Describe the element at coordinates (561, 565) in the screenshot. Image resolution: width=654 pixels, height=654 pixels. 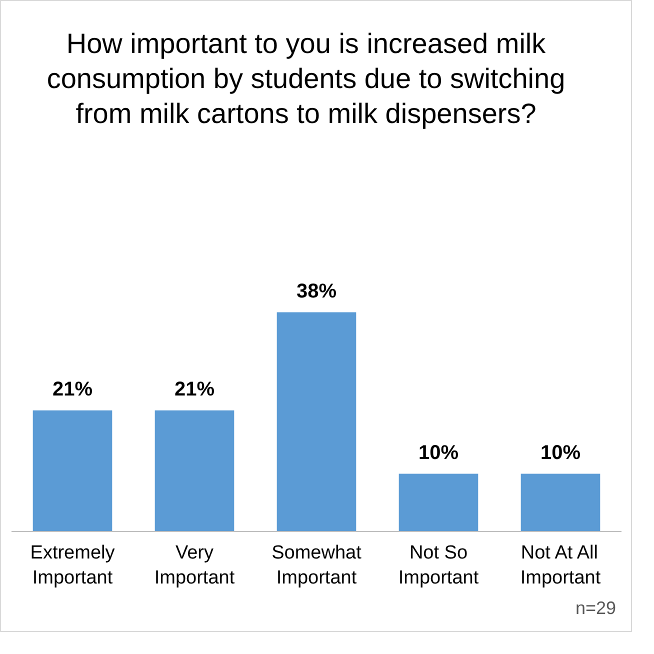
I see `x-tick-label: Not At All Important` at that location.